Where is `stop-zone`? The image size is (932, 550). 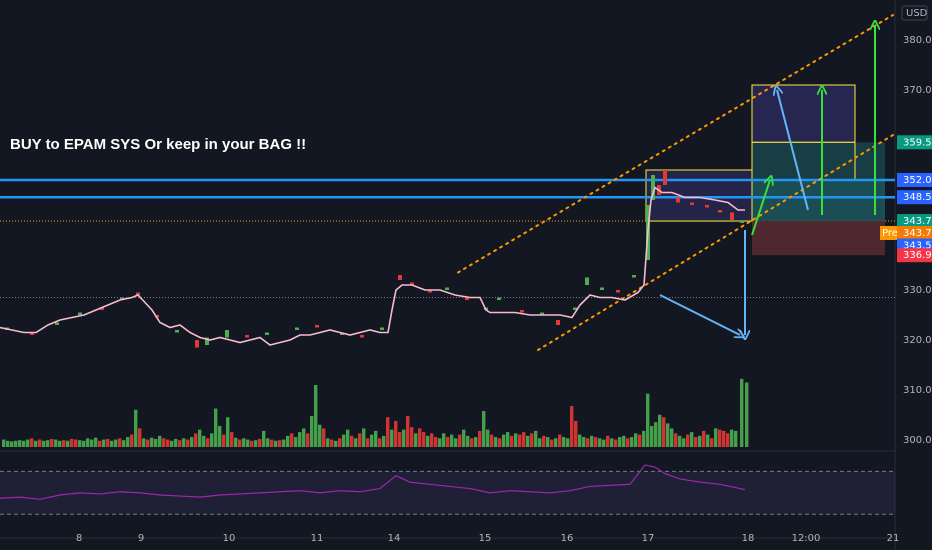 stop-zone is located at coordinates (818, 238).